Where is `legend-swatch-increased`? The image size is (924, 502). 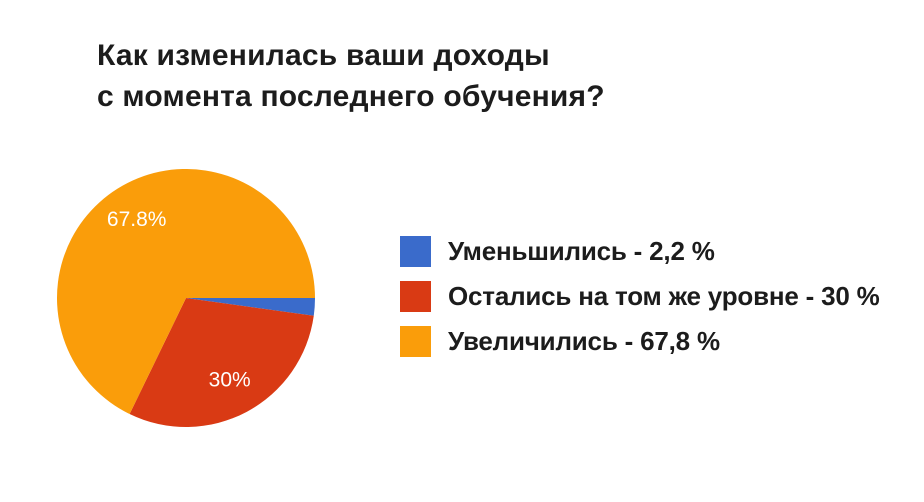
legend-swatch-increased is located at coordinates (415, 341).